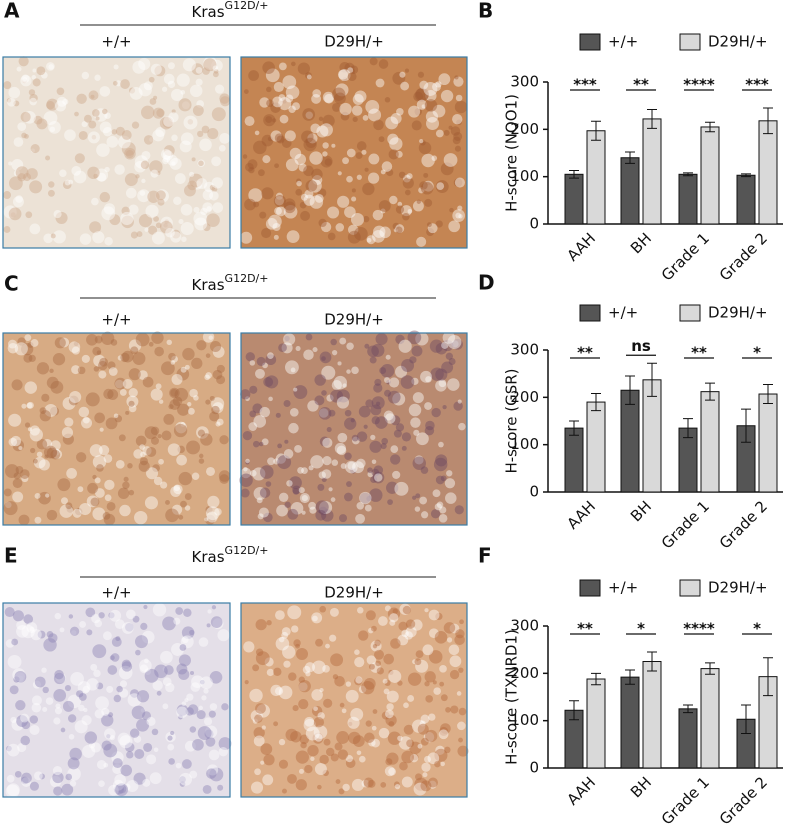 Image resolution: width=789 pixels, height=831 pixels. Describe the element at coordinates (757, 85) in the screenshot. I see `significance-label: ***` at that location.